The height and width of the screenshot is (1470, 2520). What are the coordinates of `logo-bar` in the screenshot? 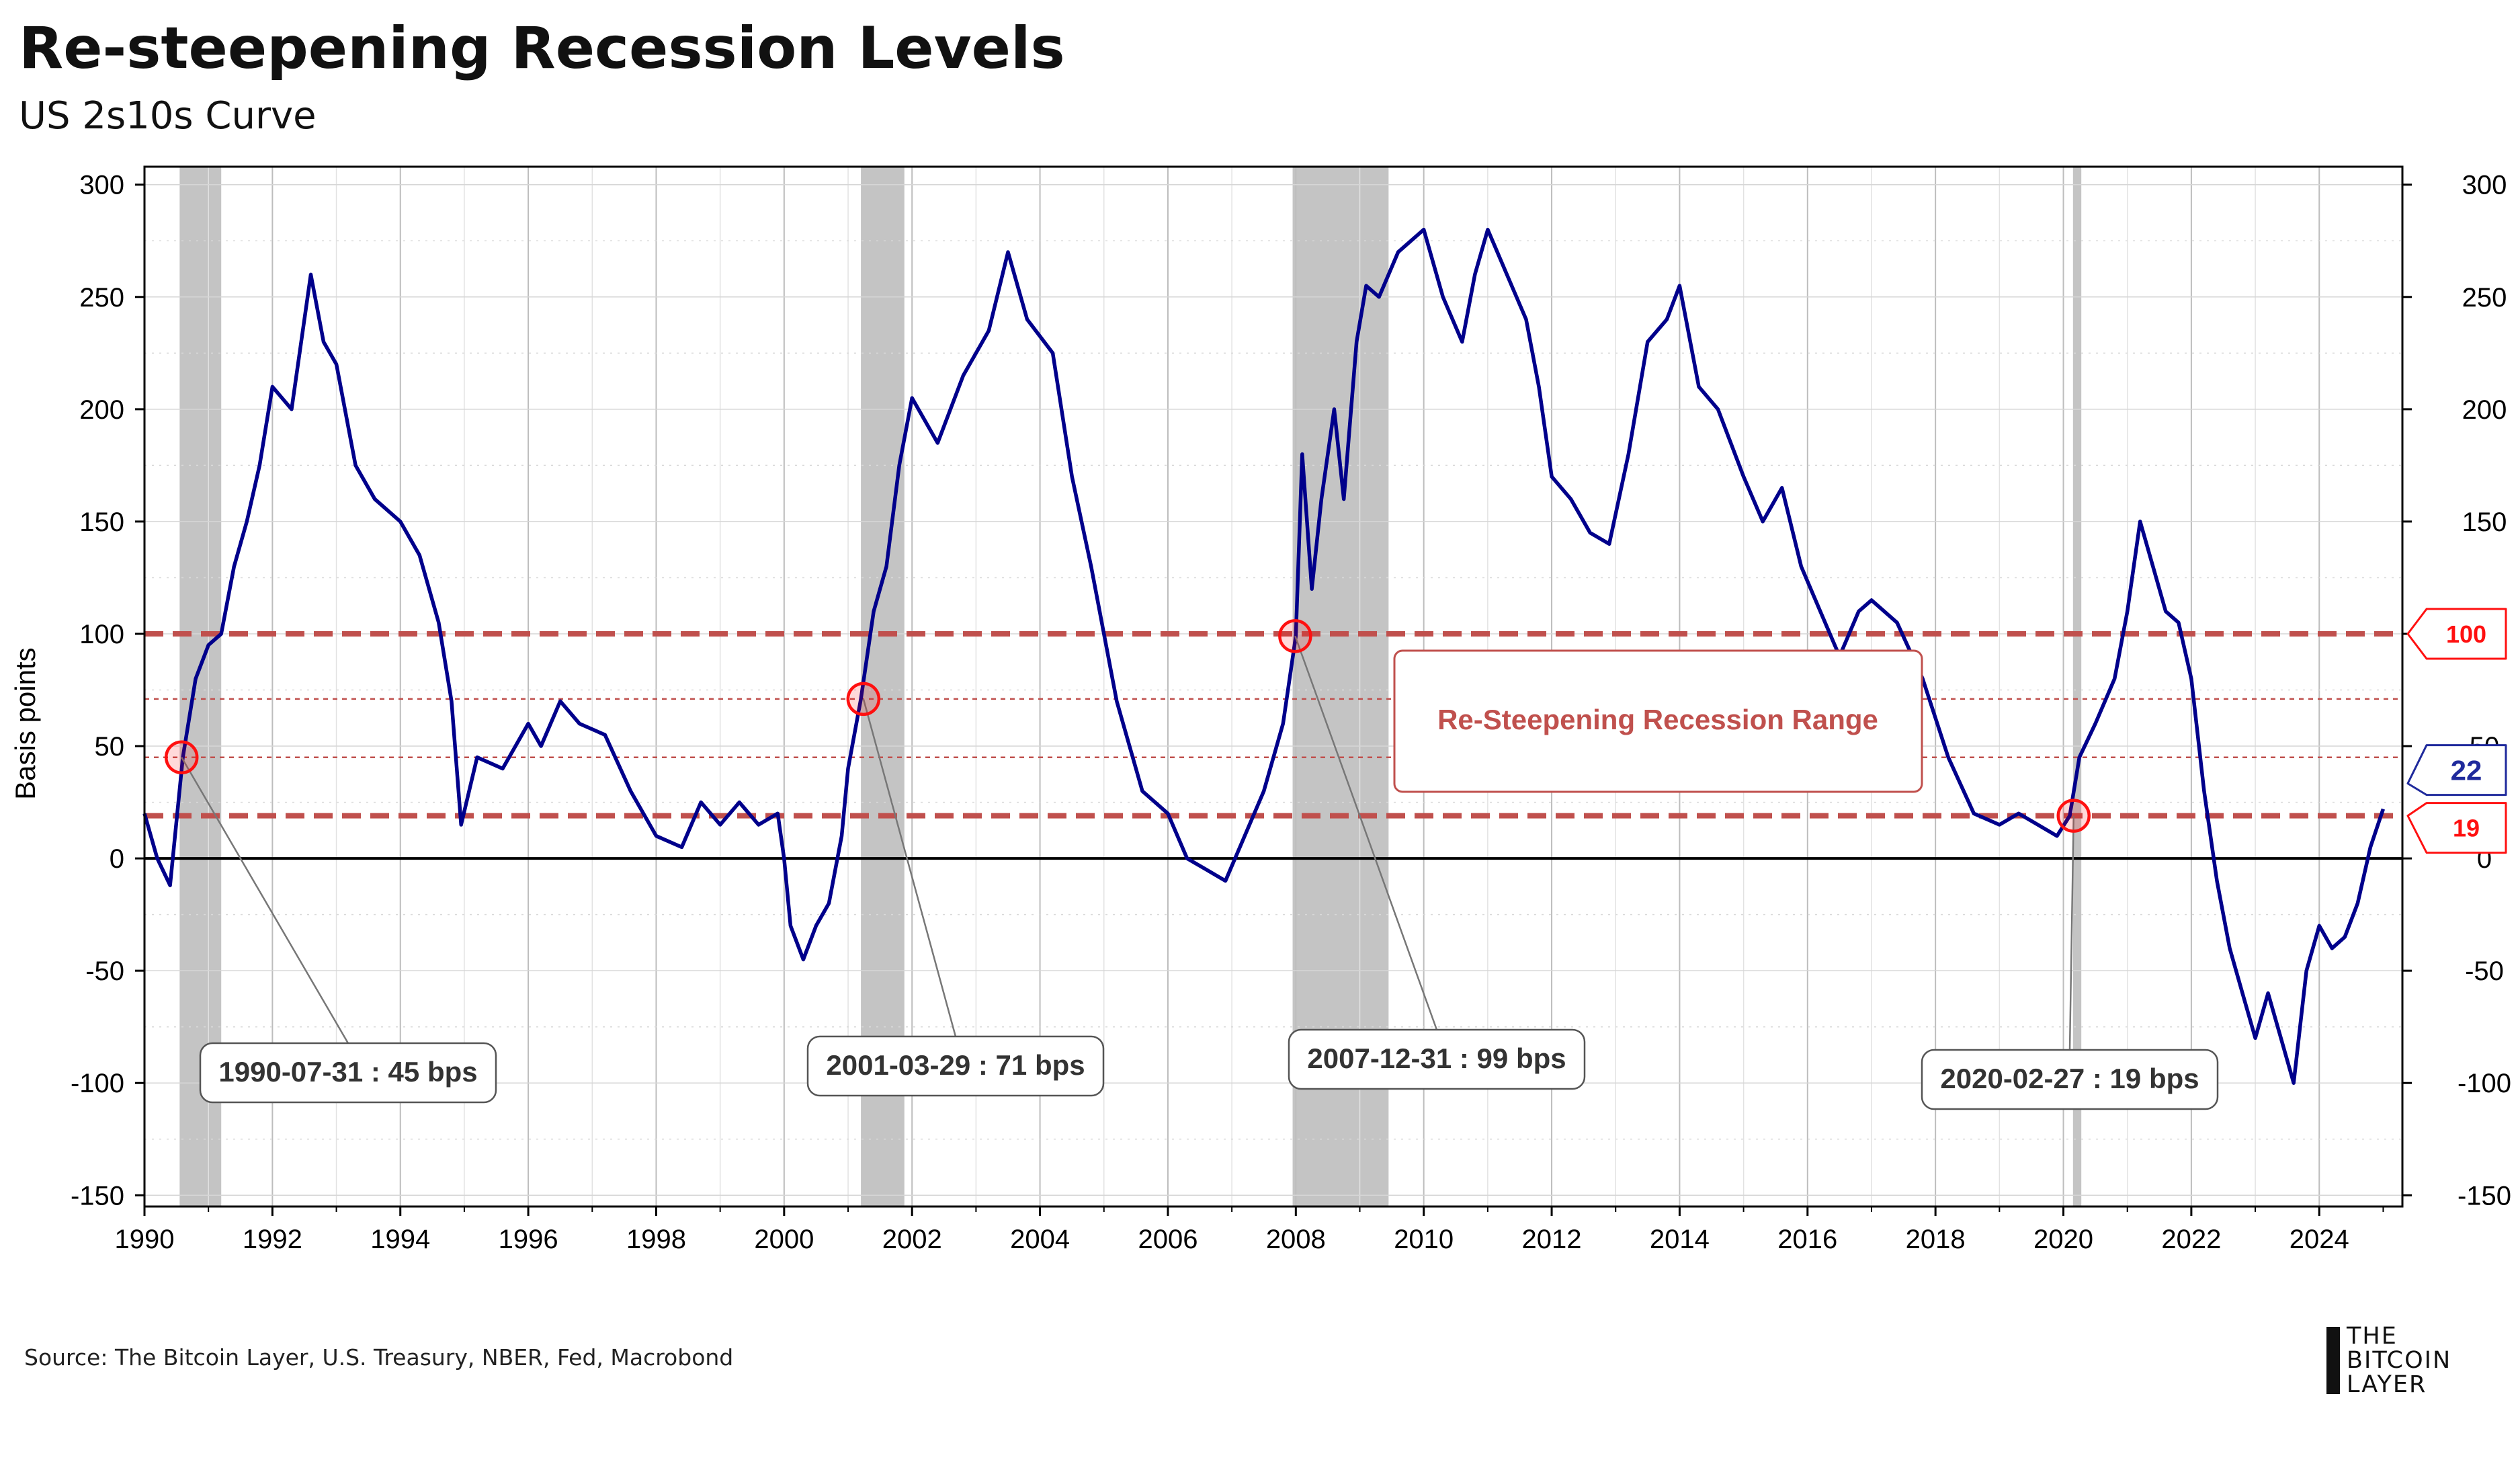 It's located at (2333, 1361).